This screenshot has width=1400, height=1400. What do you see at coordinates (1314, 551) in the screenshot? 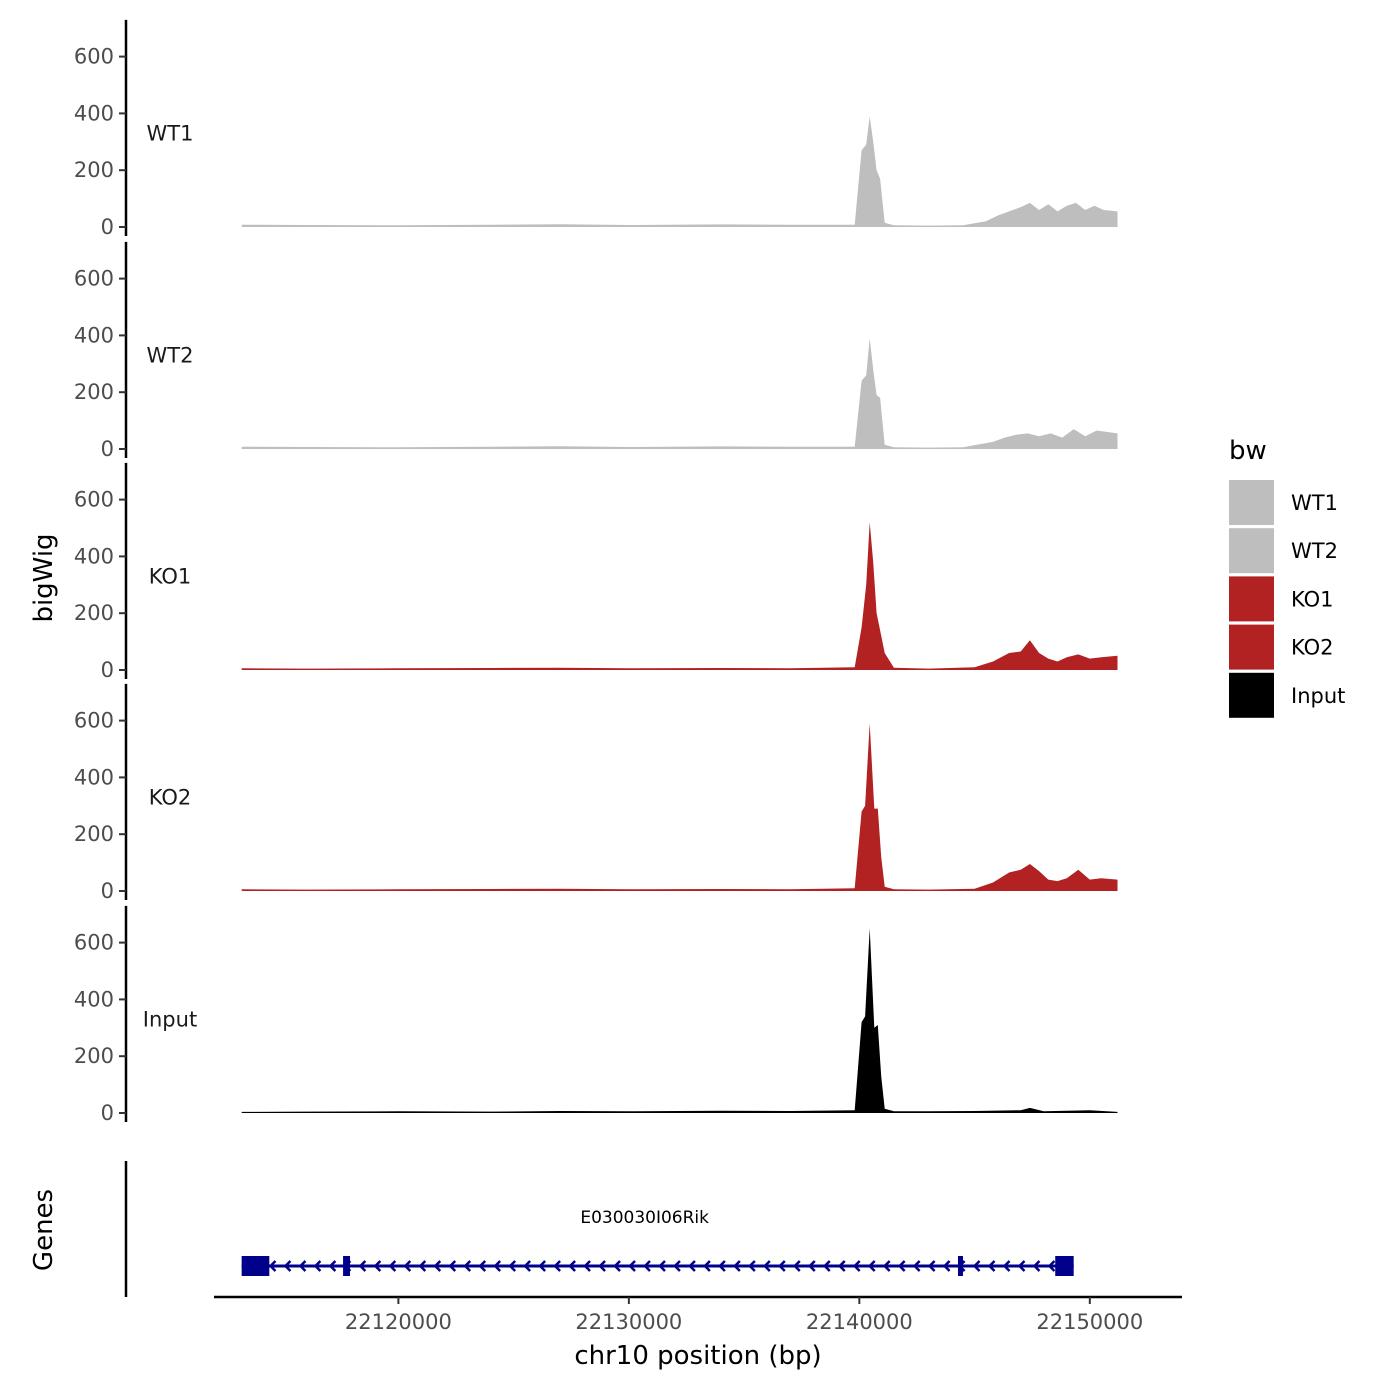
I see `legend-label: WT2` at bounding box center [1314, 551].